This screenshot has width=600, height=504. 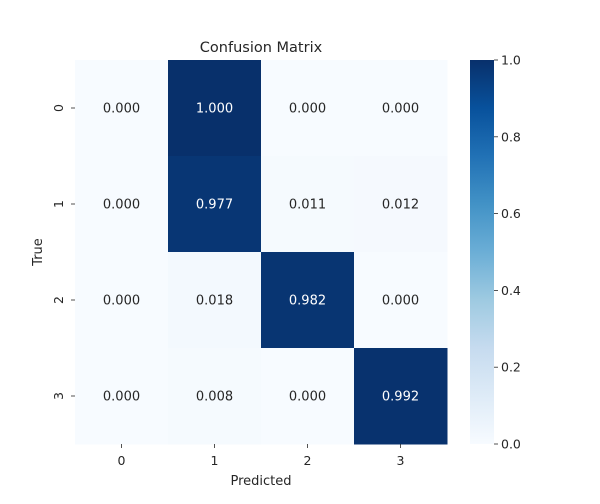 What do you see at coordinates (38, 252) in the screenshot?
I see `y-axis-label: True` at bounding box center [38, 252].